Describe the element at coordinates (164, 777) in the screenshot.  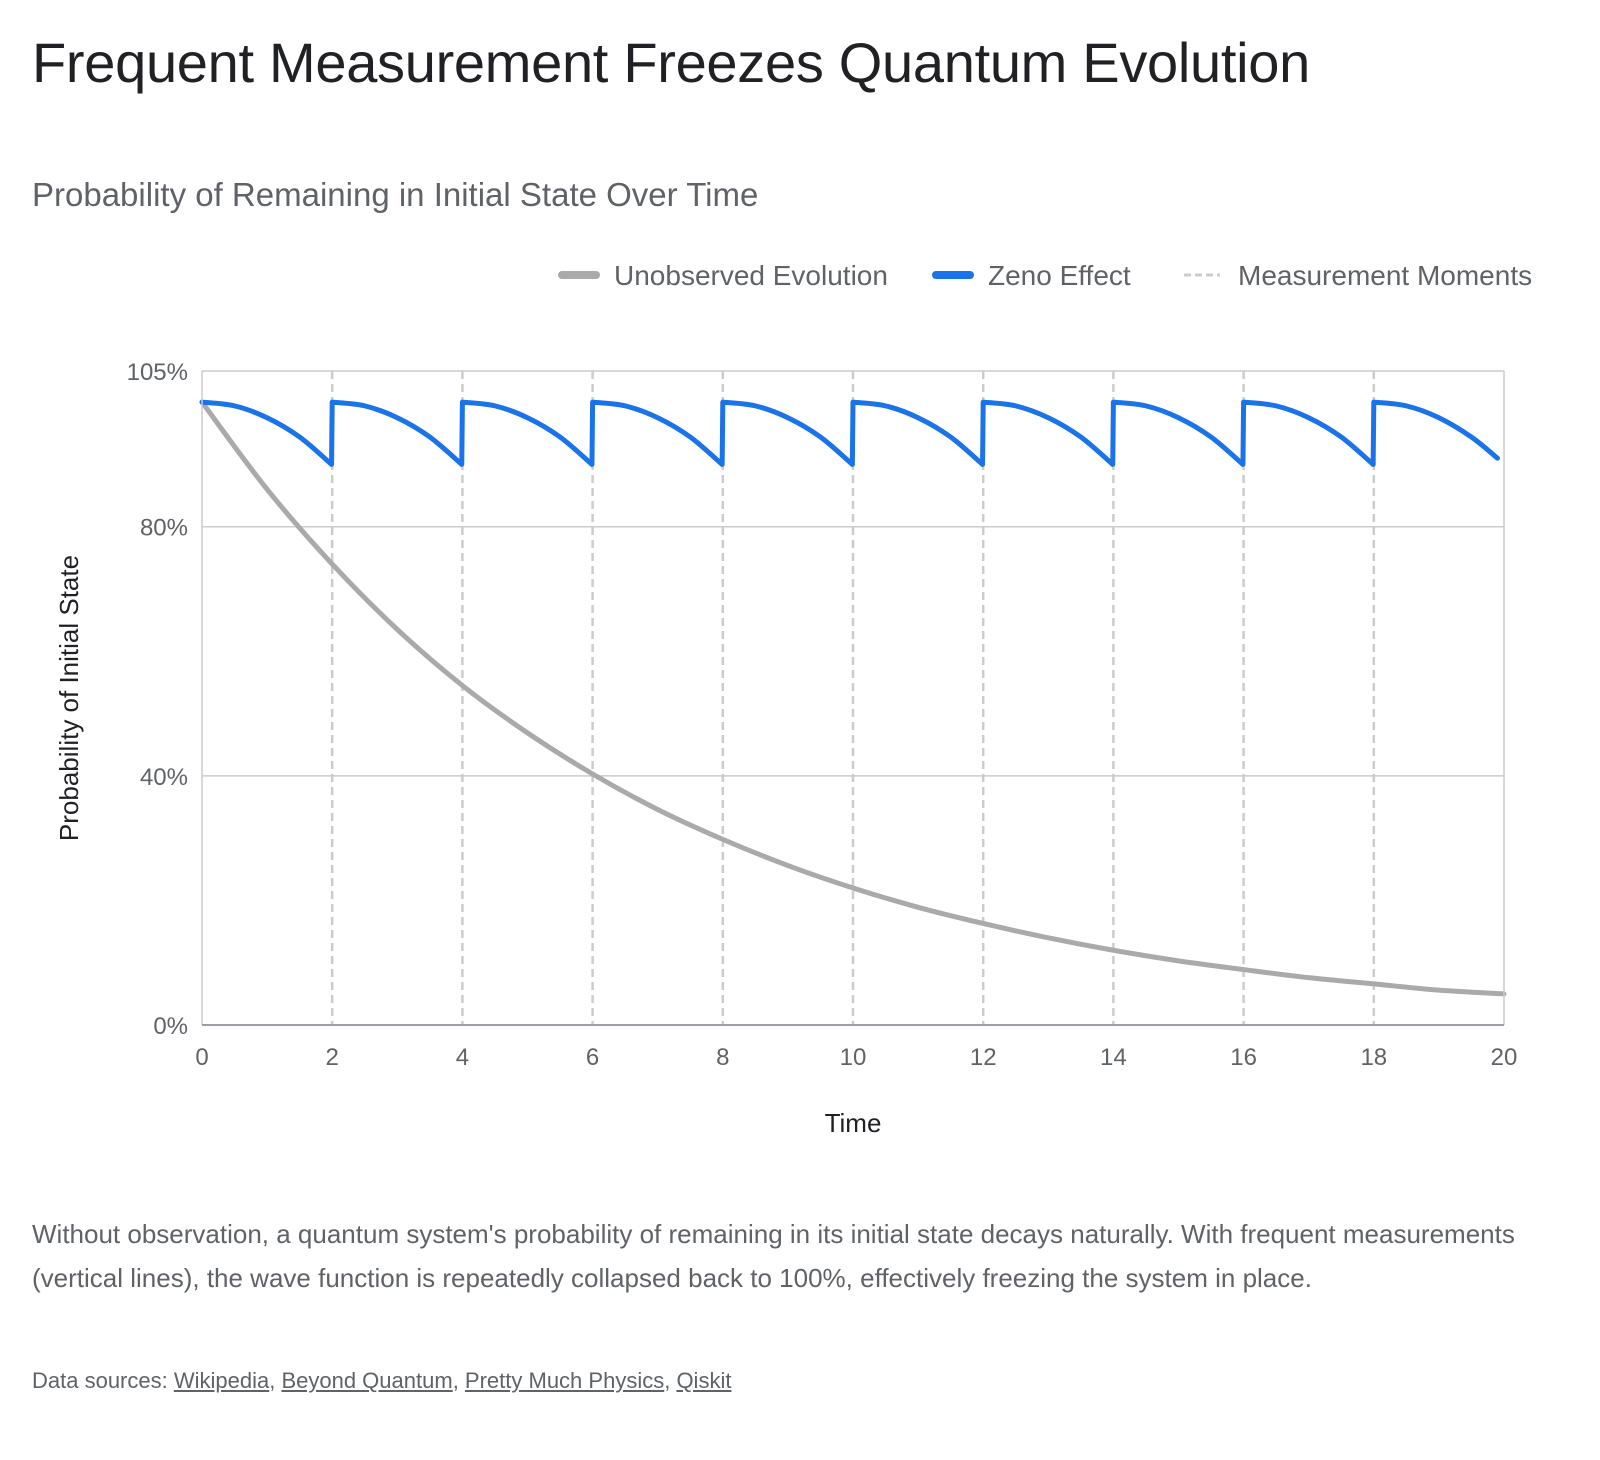
I see `y-tick-label: 40%` at that location.